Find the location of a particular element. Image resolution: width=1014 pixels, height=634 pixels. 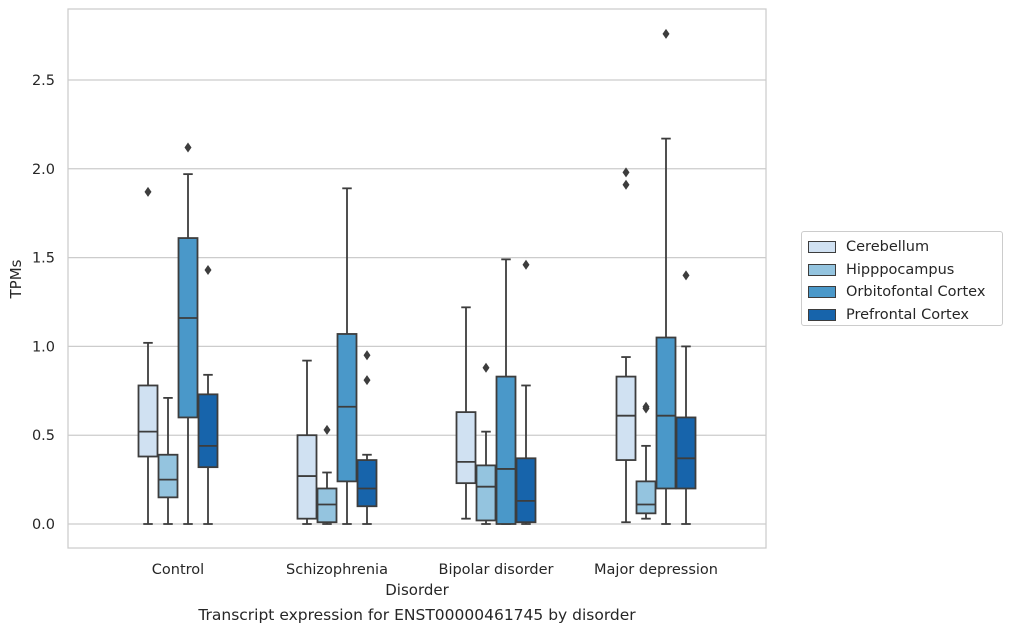

legend-label: Orbitofontal Cortex is located at coordinates (916, 292).